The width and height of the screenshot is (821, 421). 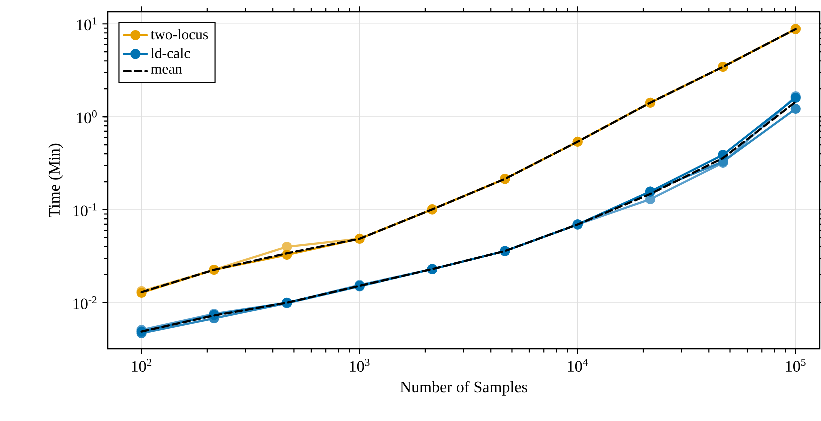 What do you see at coordinates (56, 181) in the screenshot?
I see `y-axis-title: Time (Min)` at bounding box center [56, 181].